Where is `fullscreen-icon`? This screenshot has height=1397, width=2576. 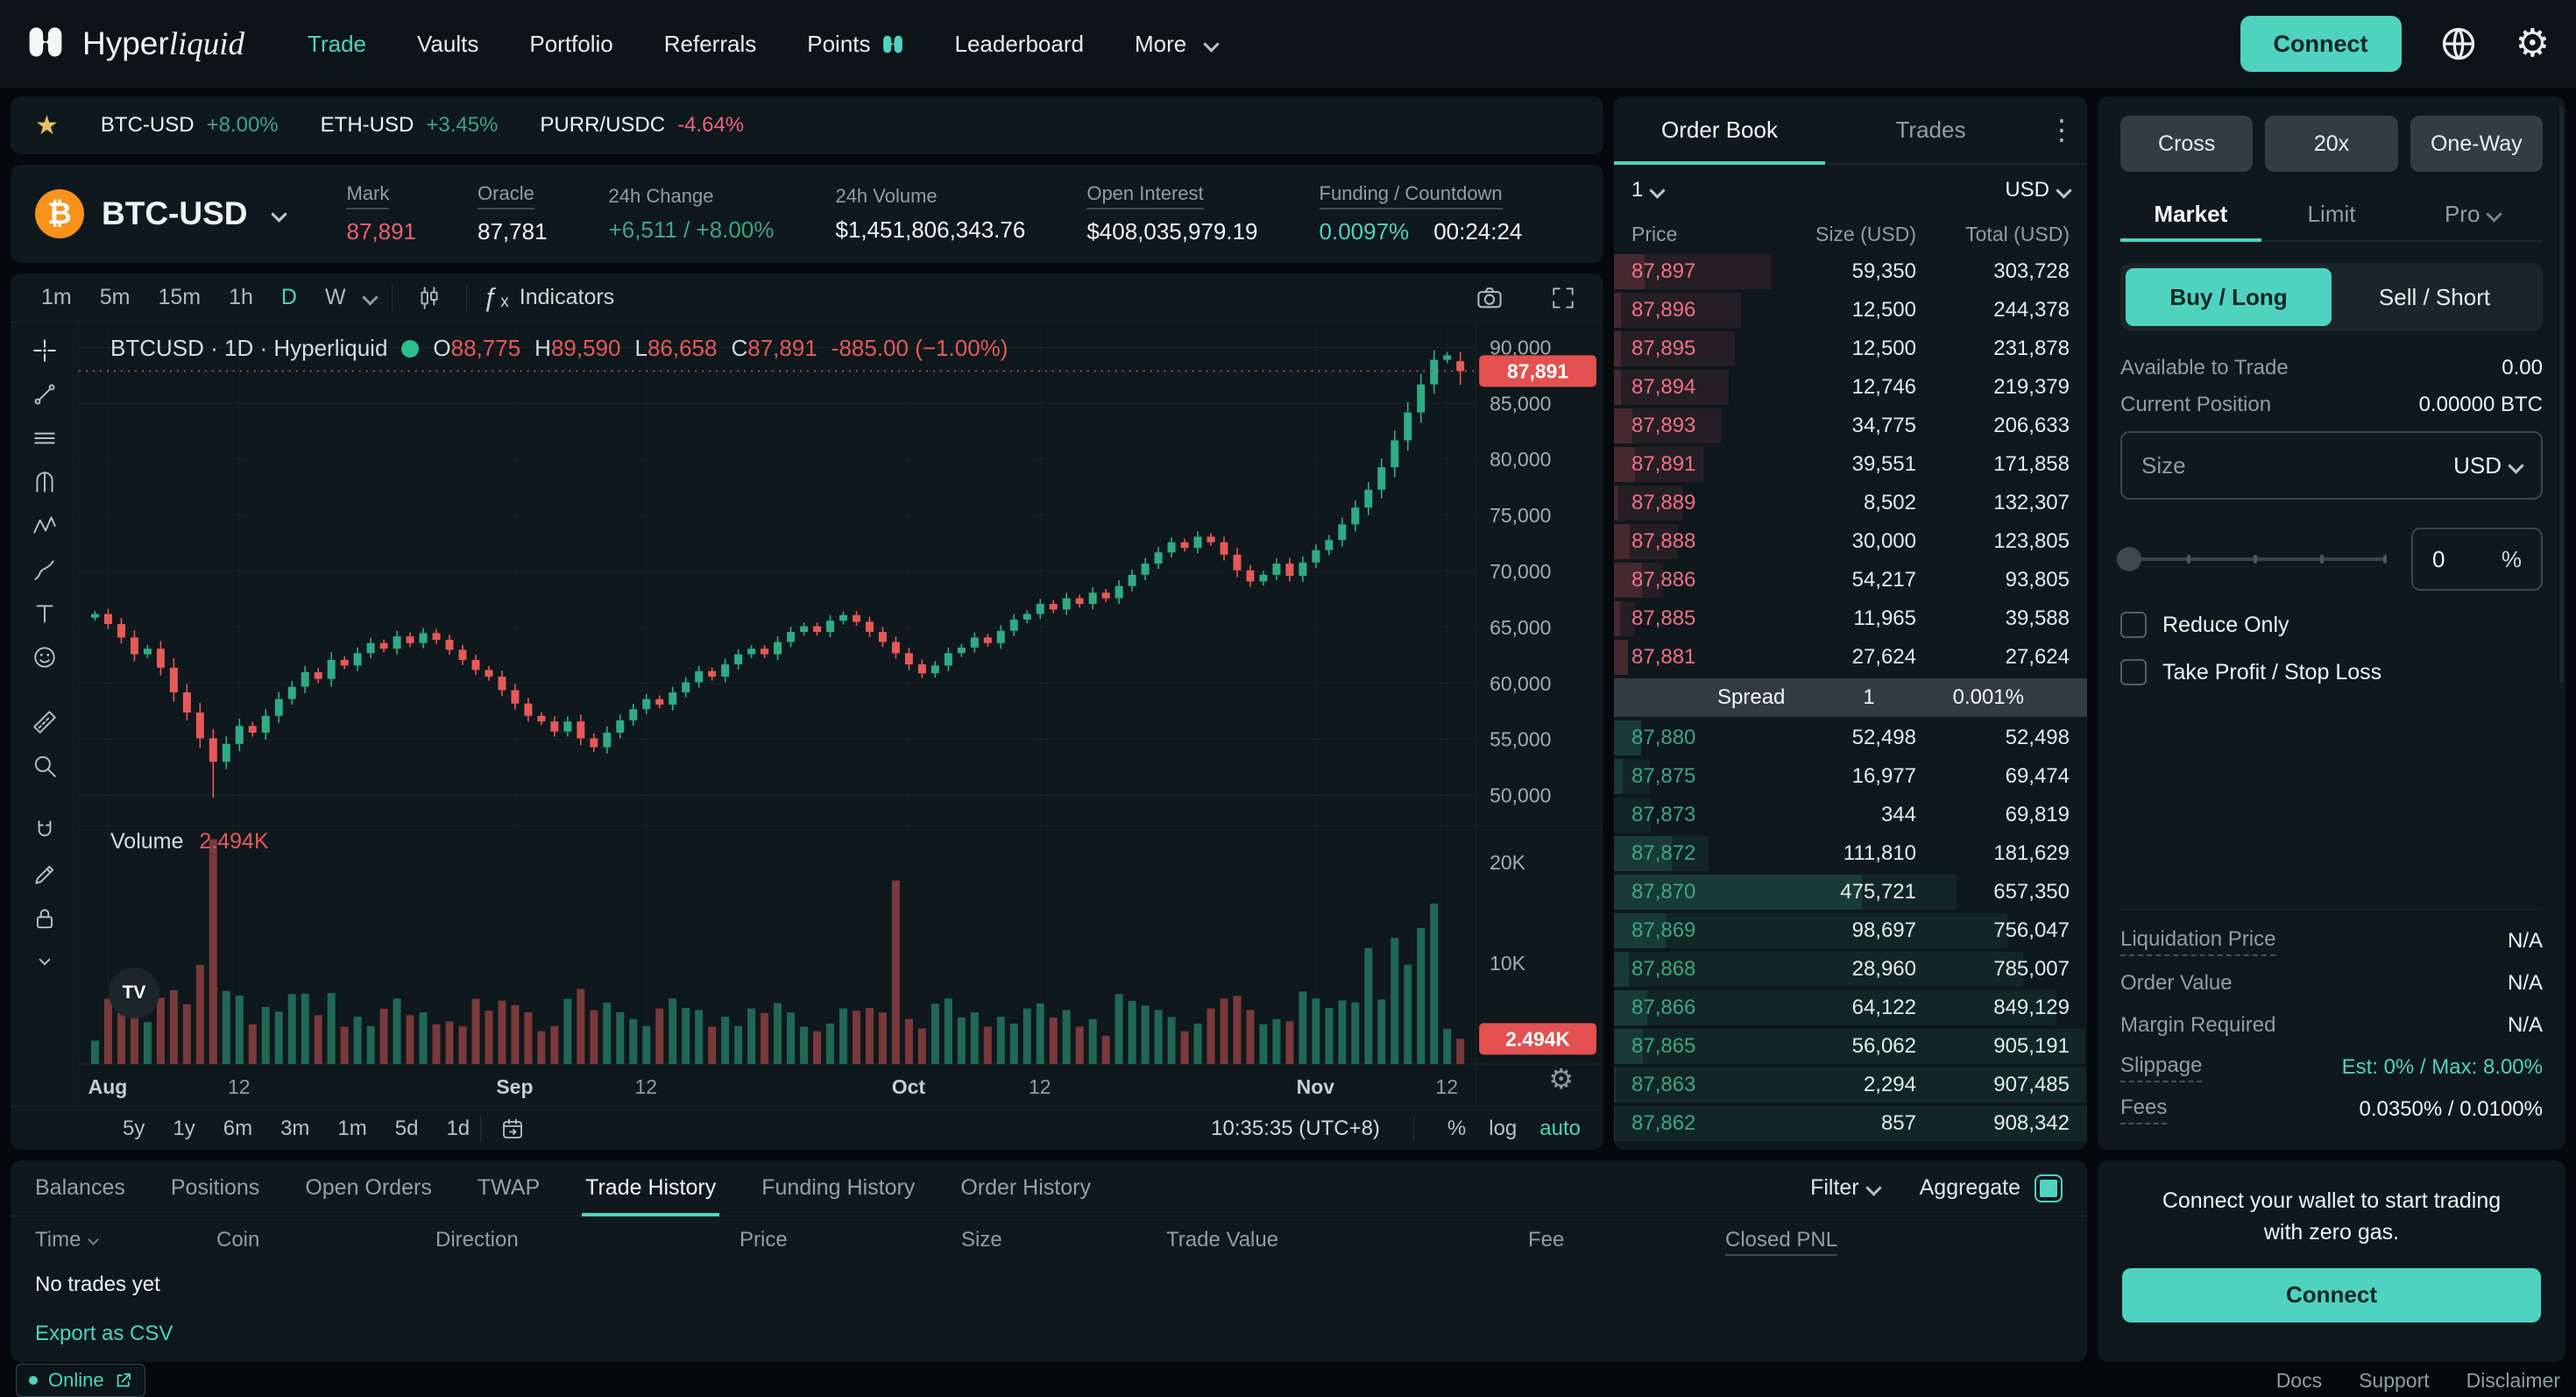 fullscreen-icon is located at coordinates (1563, 298).